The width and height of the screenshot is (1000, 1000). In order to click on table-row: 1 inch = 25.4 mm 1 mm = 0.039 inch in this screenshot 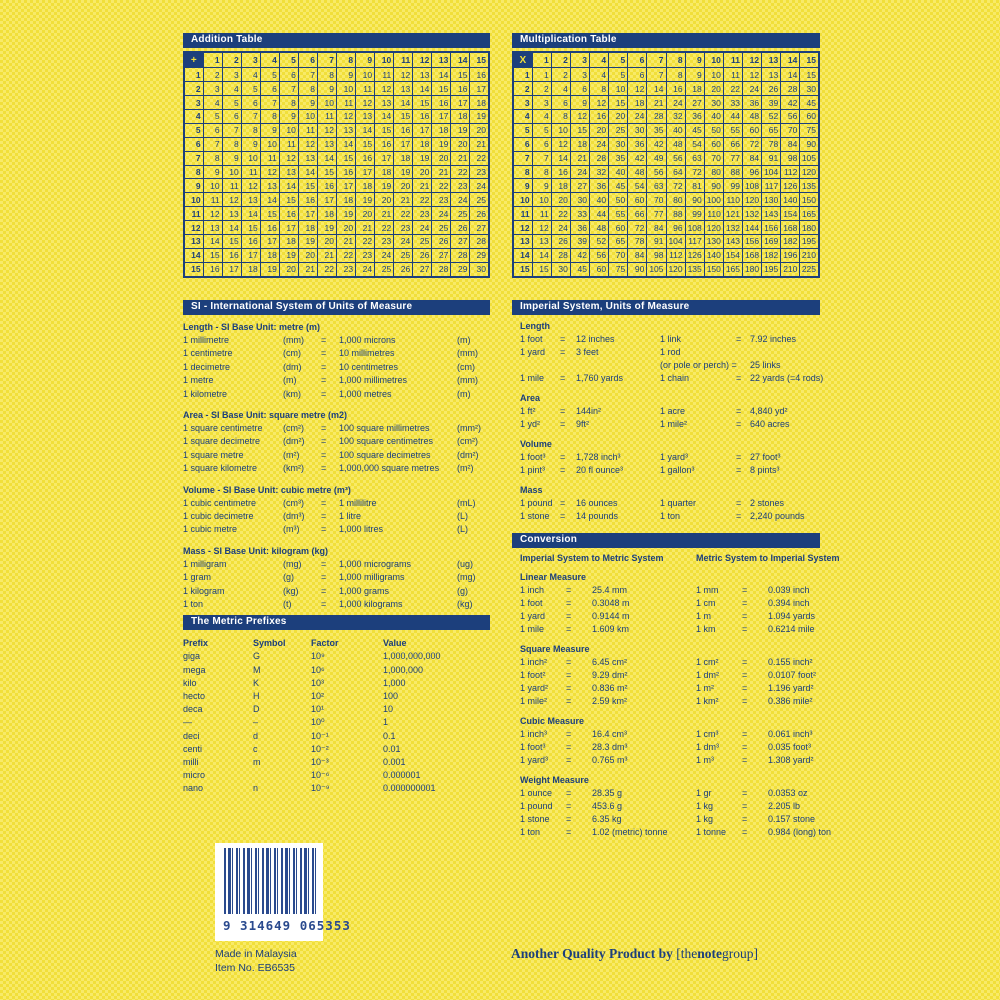, I will do `click(670, 590)`.